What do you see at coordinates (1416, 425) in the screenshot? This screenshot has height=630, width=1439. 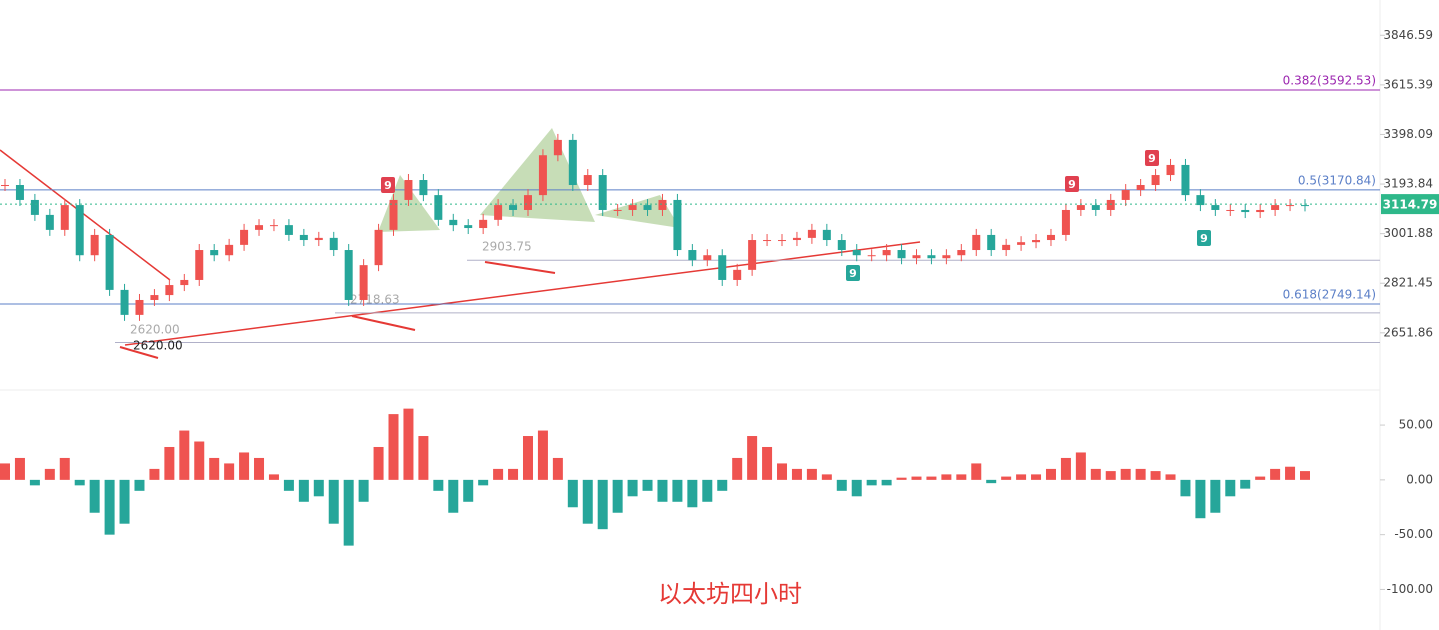 I see `y-tick-label: 50.00` at bounding box center [1416, 425].